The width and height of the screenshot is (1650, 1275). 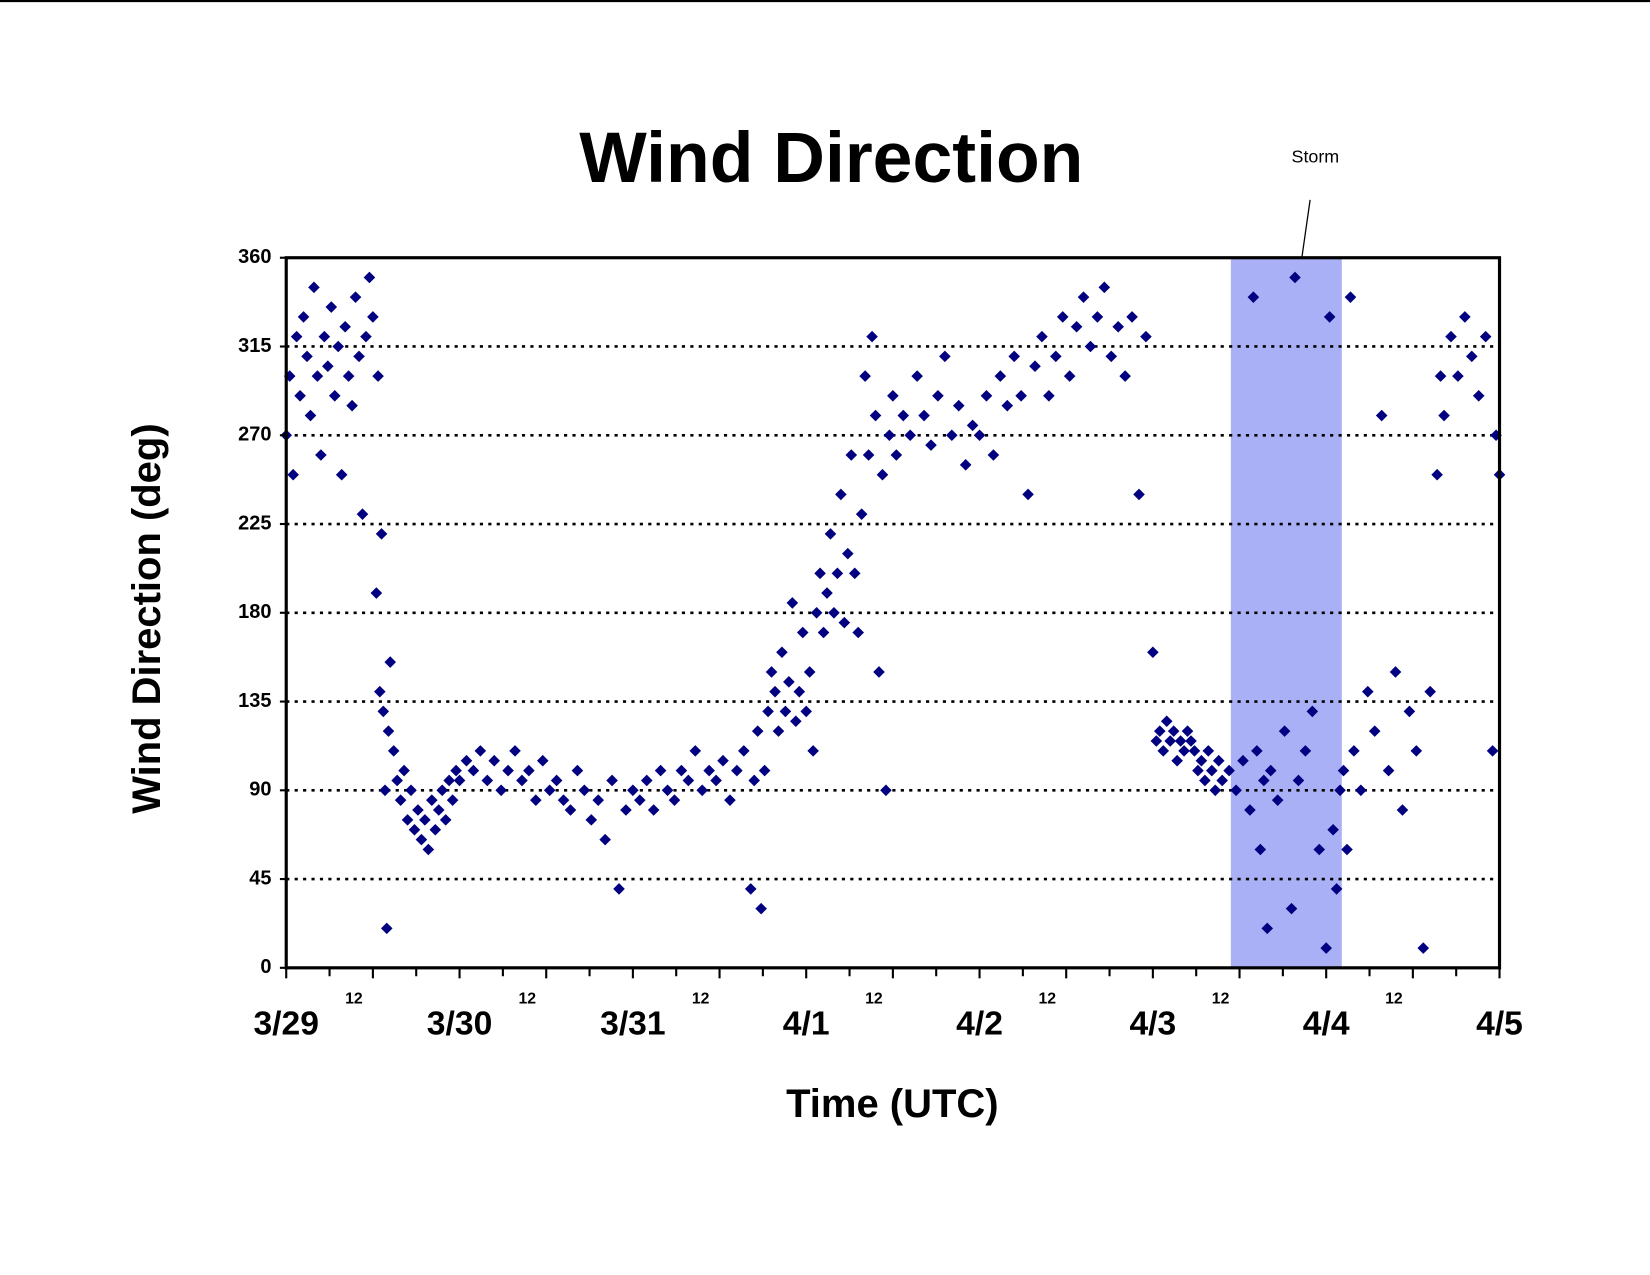 I want to click on y-tick-label: 0, so click(x=265, y=967).